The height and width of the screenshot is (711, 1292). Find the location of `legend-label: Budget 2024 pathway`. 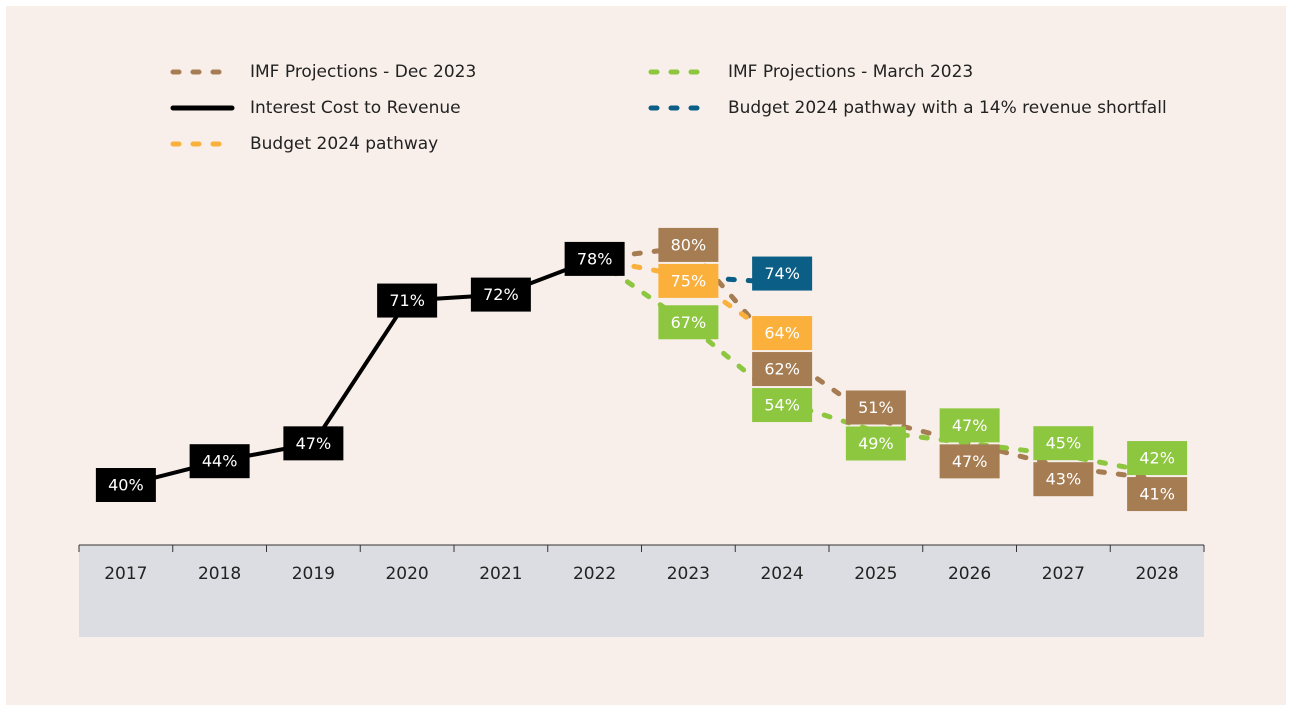

legend-label: Budget 2024 pathway is located at coordinates (344, 144).